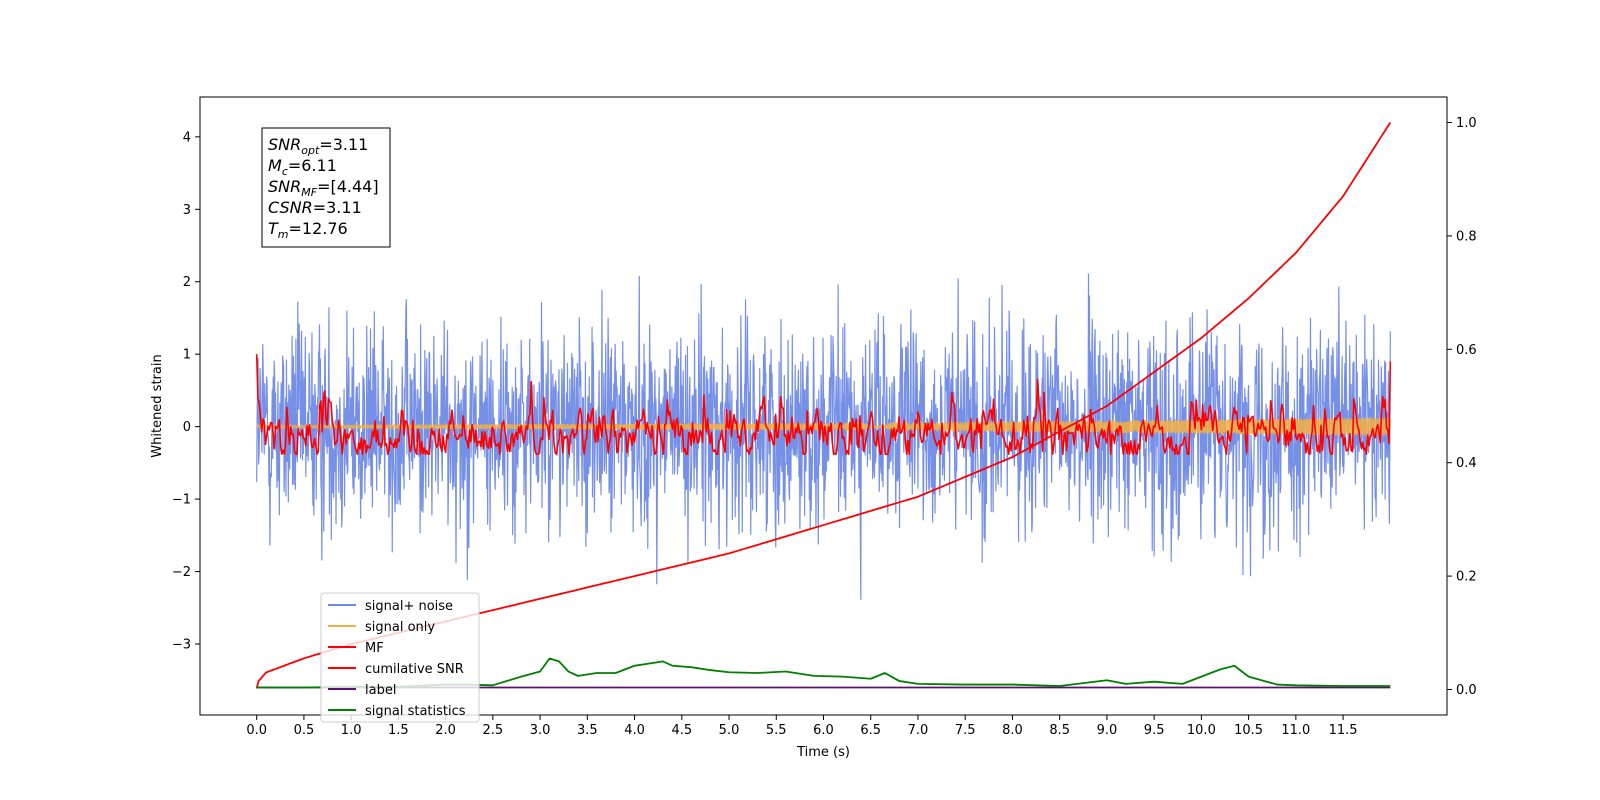 The width and height of the screenshot is (1600, 800). I want to click on series-signal-statistics, so click(823, 673).